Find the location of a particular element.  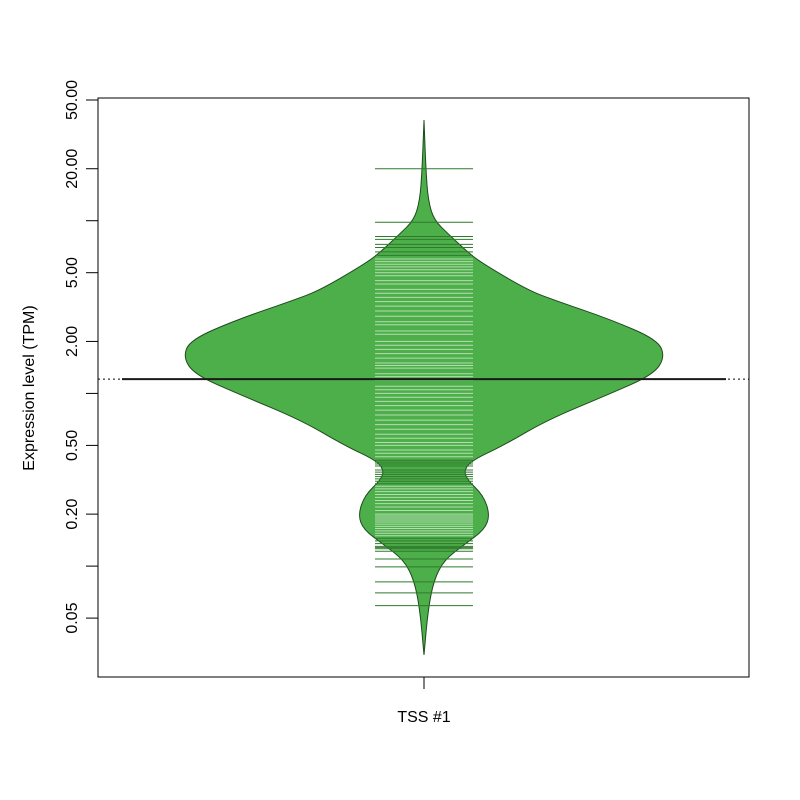

y-tick-label: 20.00 is located at coordinates (72, 169).